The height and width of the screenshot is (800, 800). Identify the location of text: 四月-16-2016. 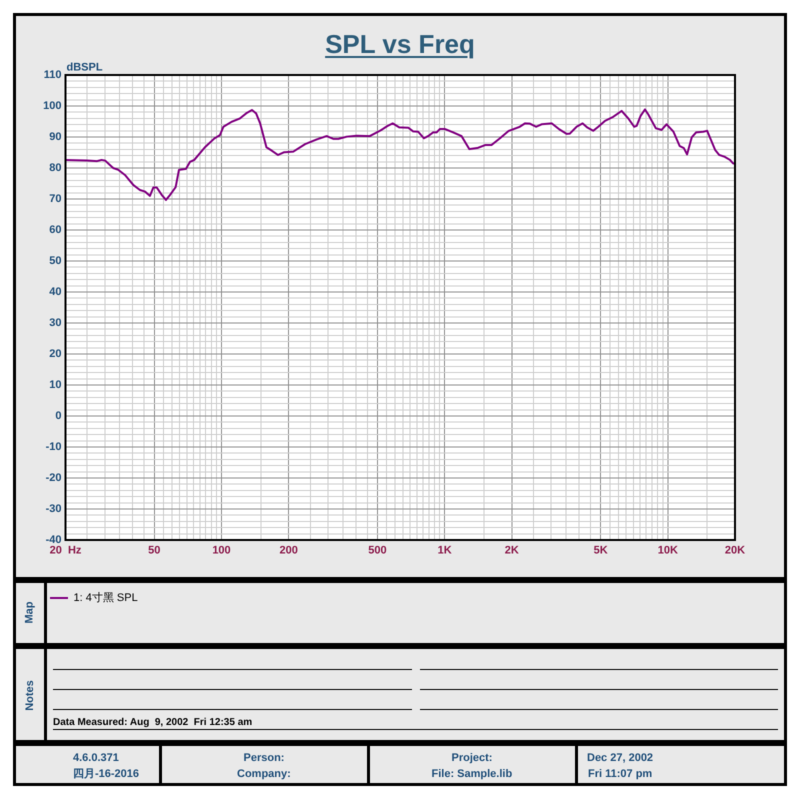
(106, 774).